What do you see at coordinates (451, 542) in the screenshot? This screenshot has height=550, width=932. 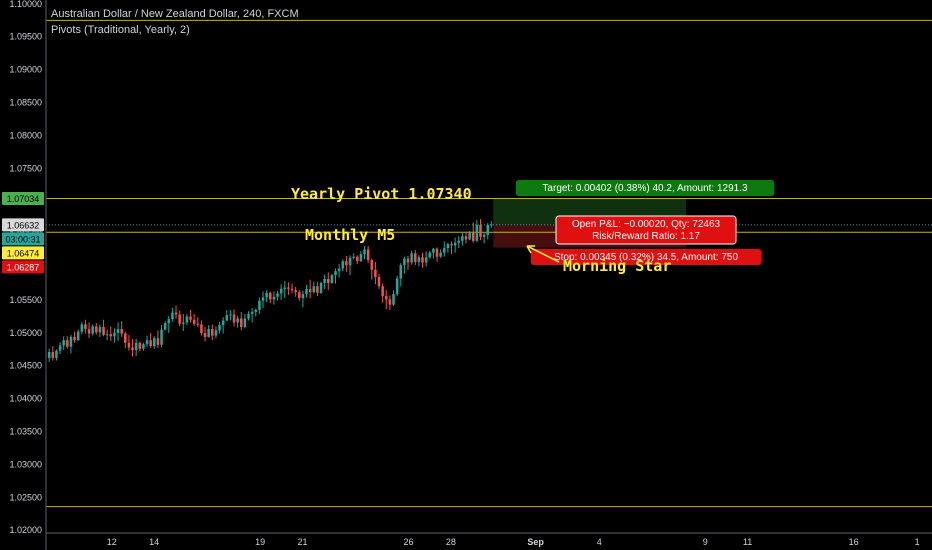 I see `x-tick-label: 28` at bounding box center [451, 542].